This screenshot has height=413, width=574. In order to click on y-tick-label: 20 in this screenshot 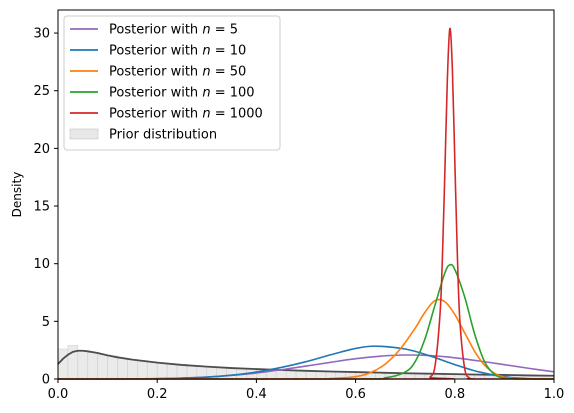, I will do `click(41, 149)`.